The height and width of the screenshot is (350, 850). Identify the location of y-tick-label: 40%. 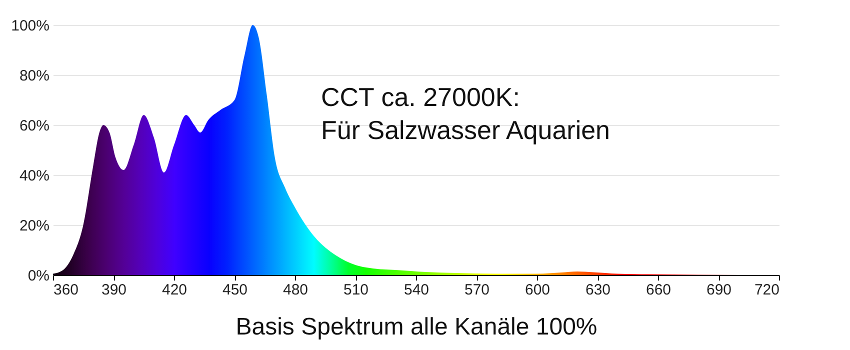
(34, 176).